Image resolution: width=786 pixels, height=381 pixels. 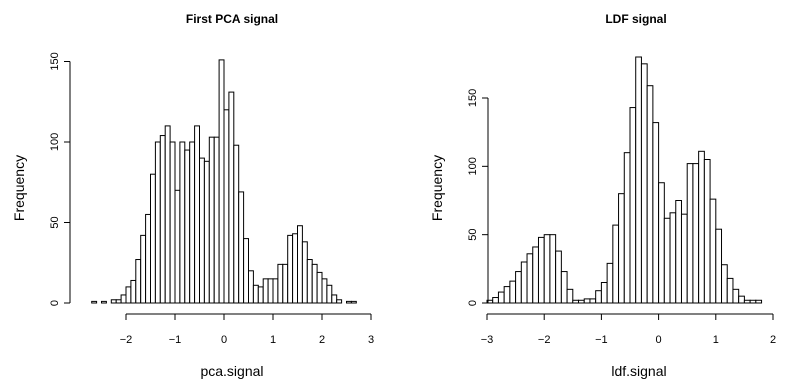 What do you see at coordinates (437, 188) in the screenshot?
I see `ldf-y-axis-label: Frequency` at bounding box center [437, 188].